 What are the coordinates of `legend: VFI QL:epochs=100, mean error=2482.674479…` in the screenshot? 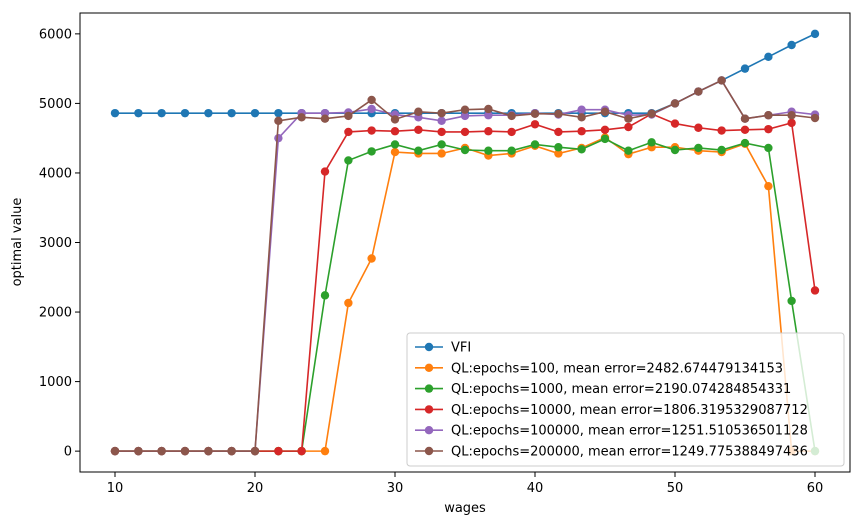 It's located at (625, 399).